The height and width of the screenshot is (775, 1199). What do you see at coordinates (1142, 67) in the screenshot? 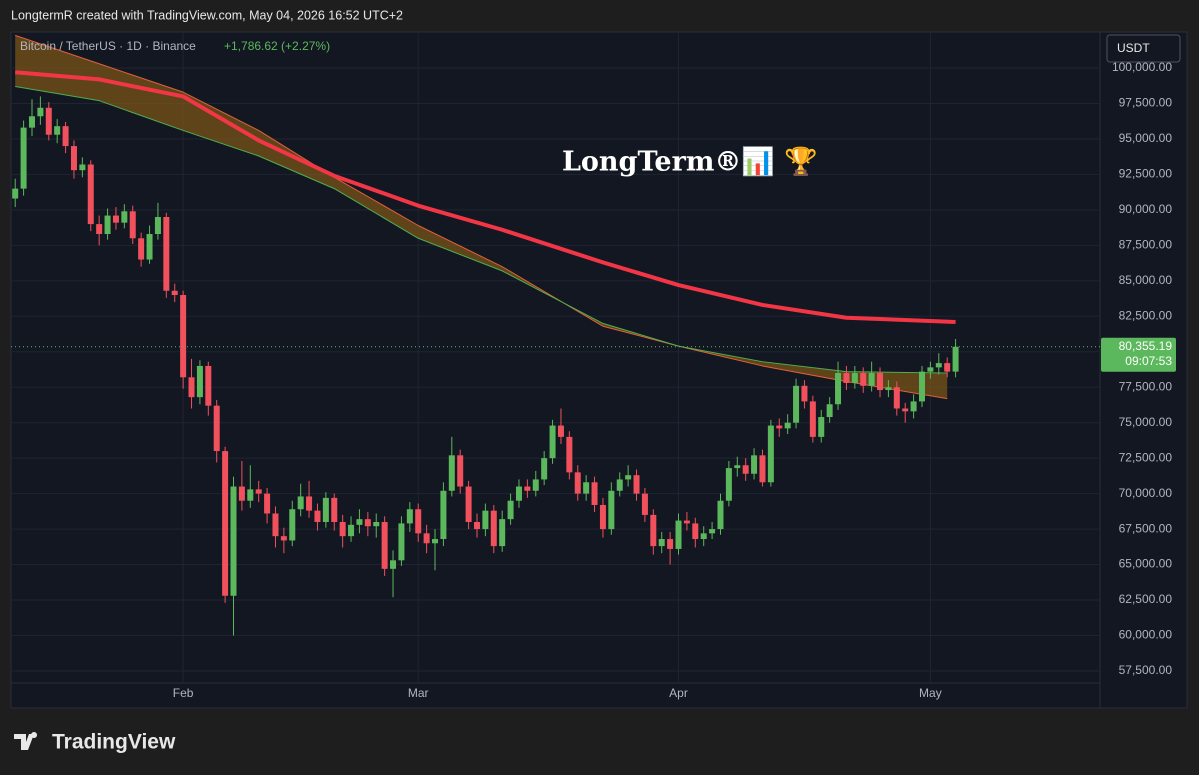
I see `y-tick-label: 100,000.00` at bounding box center [1142, 67].